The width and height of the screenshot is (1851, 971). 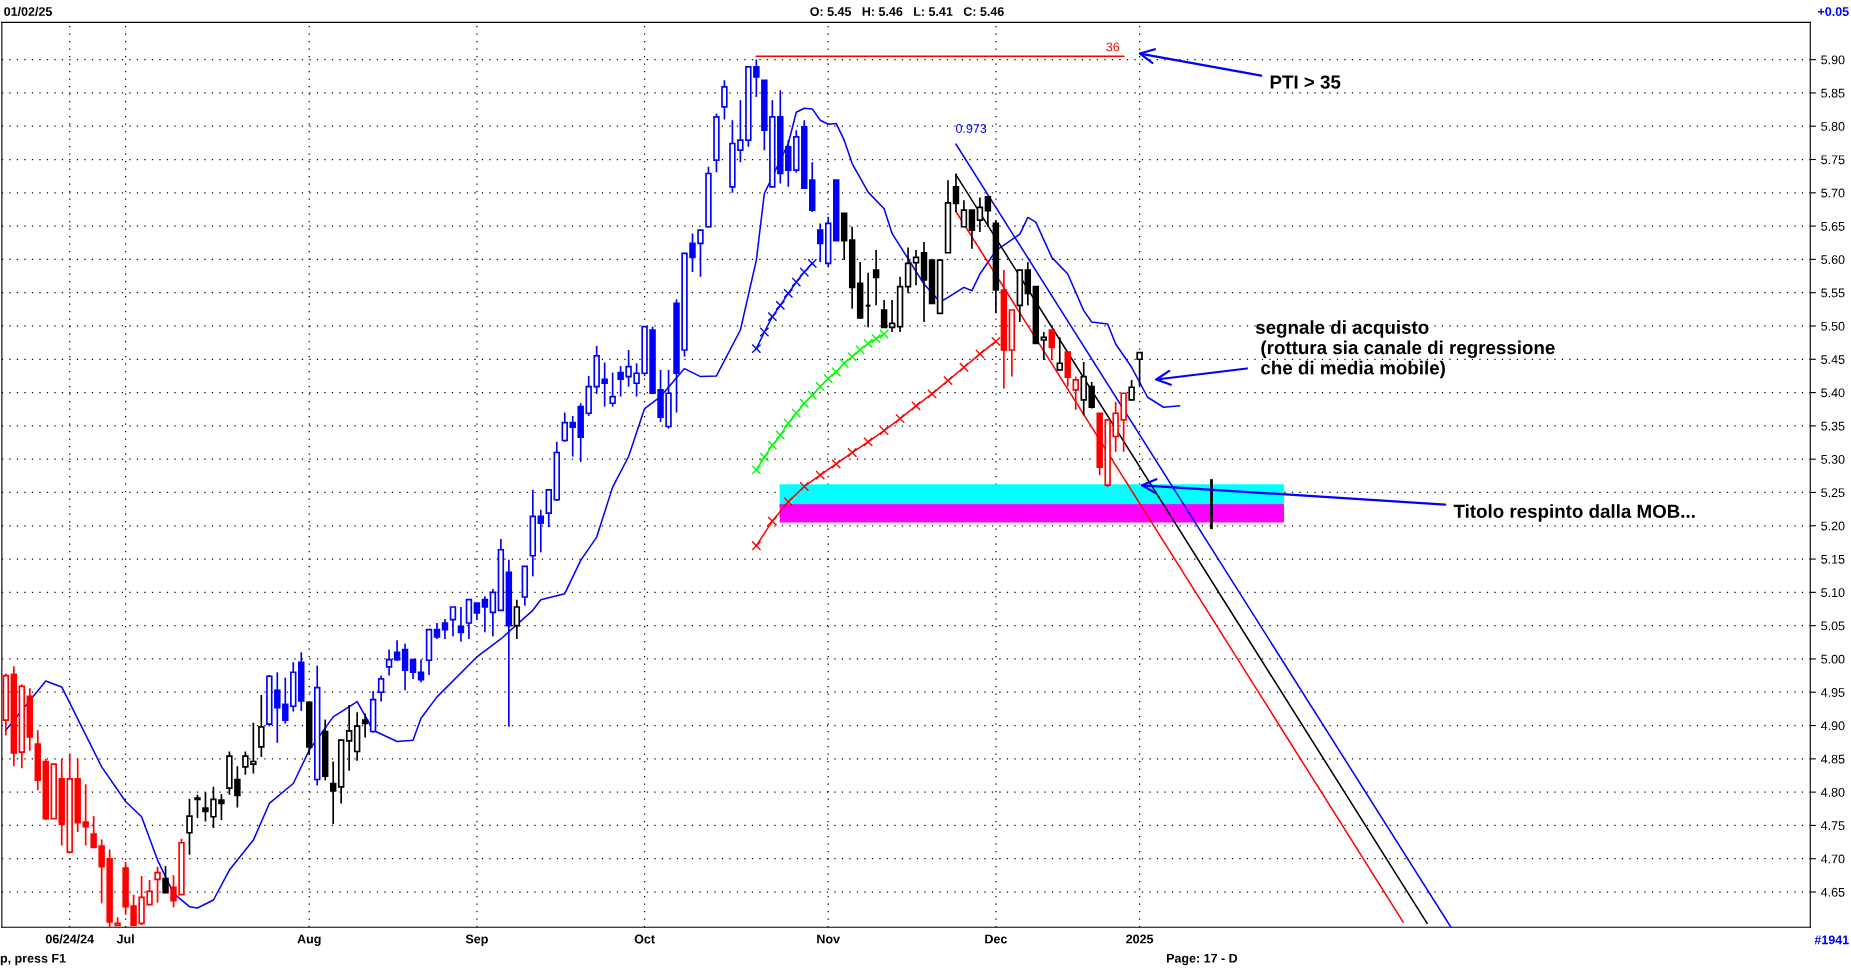 I want to click on text: +0.05, so click(x=1833, y=11).